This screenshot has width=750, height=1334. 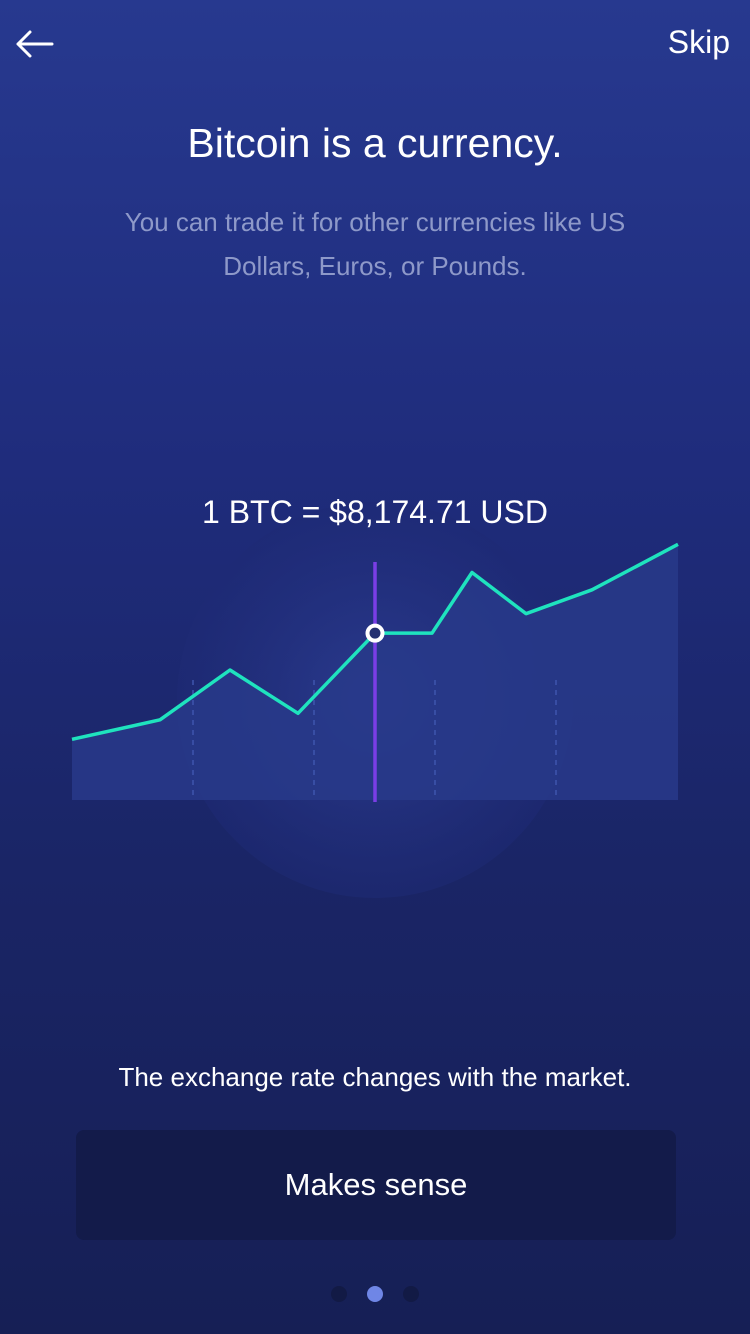 What do you see at coordinates (376, 1185) in the screenshot?
I see `makes-sense-button: Makes sense` at bounding box center [376, 1185].